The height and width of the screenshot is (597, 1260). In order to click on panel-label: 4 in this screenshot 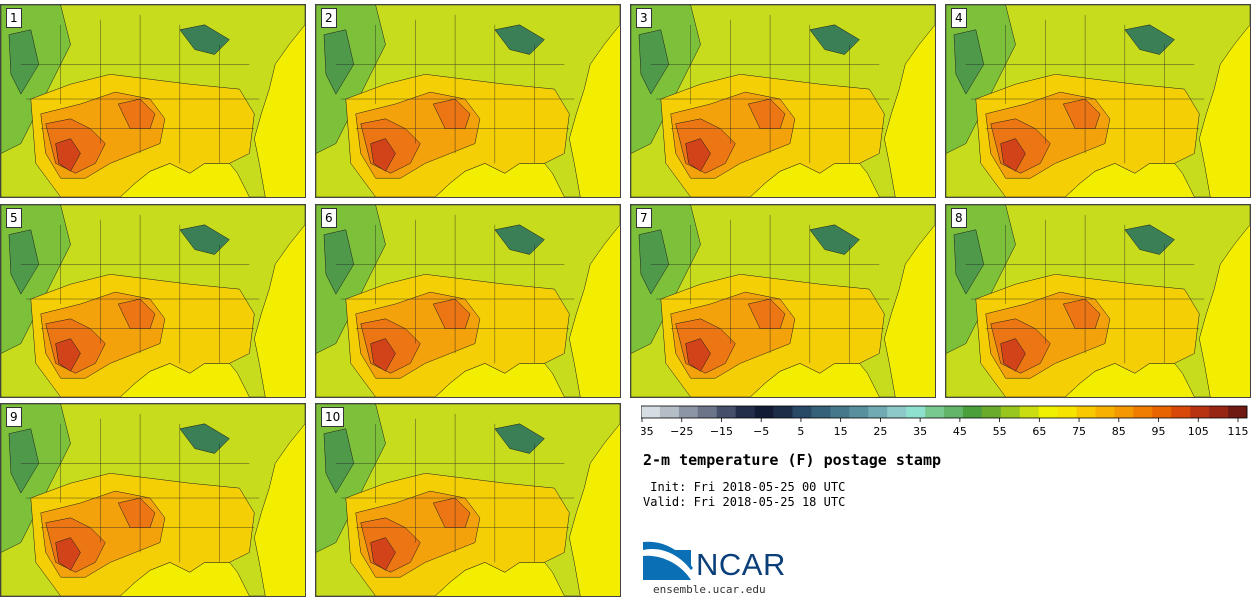, I will do `click(959, 18)`.